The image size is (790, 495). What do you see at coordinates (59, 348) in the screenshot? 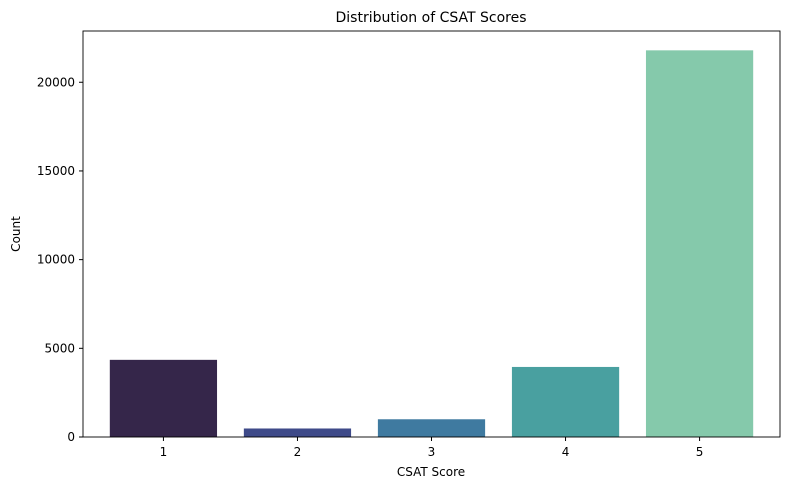
I see `y-tick-label: 5000` at bounding box center [59, 348].